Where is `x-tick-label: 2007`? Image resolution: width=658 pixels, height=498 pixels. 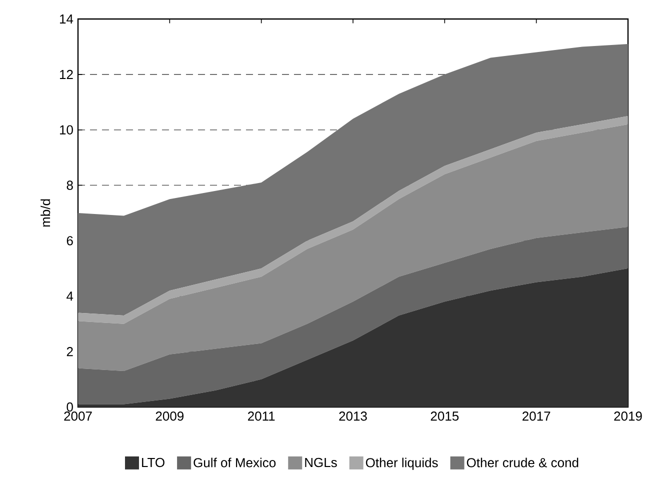
x-tick-label: 2007 is located at coordinates (78, 416).